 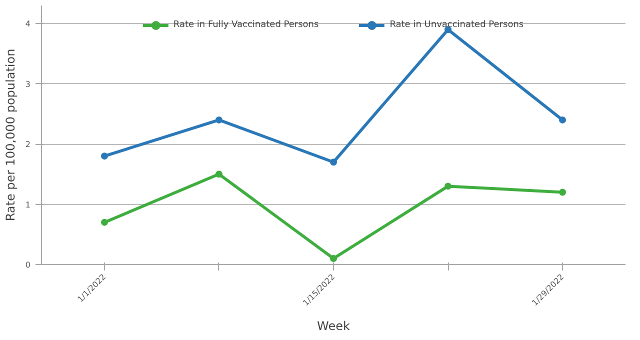 What do you see at coordinates (28, 84) in the screenshot?
I see `y-tick-label: 3` at bounding box center [28, 84].